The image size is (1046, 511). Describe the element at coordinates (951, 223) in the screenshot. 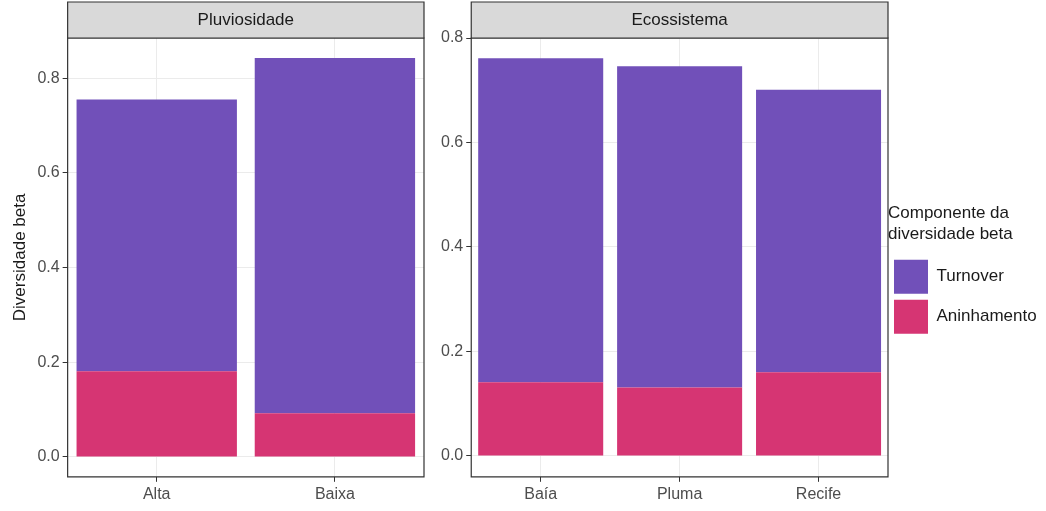

I see `legend-title: Componente da diversidade beta` at that location.